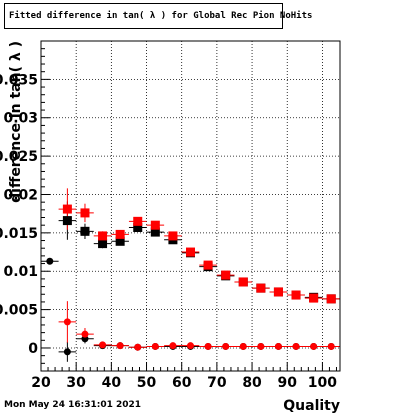 This screenshot has height=414, width=400. What do you see at coordinates (112, 383) in the screenshot?
I see `x-tick-label: 40` at bounding box center [112, 383].